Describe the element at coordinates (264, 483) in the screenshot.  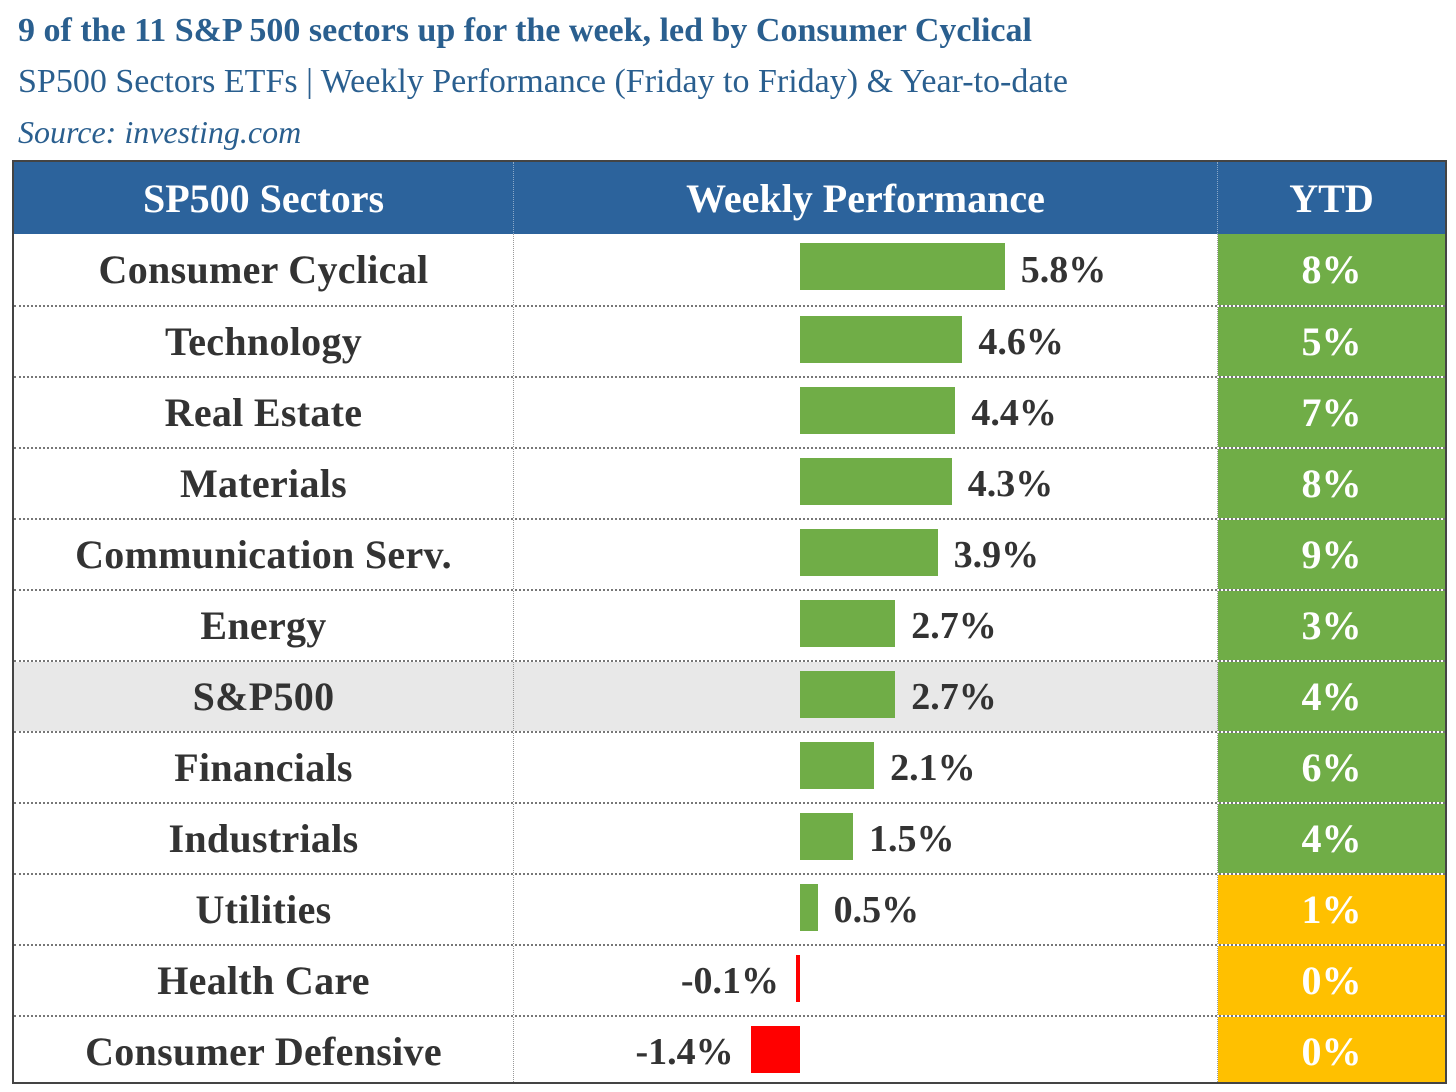
I see `sector-name: Materials` at that location.